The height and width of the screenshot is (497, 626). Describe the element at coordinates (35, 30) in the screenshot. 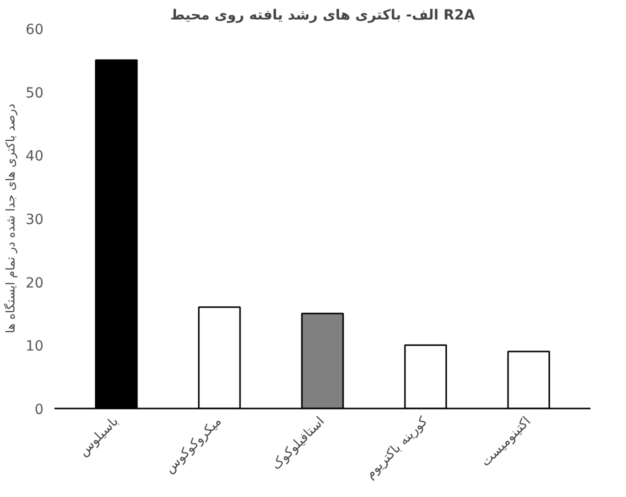

I see `y-tick-label: 60` at that location.